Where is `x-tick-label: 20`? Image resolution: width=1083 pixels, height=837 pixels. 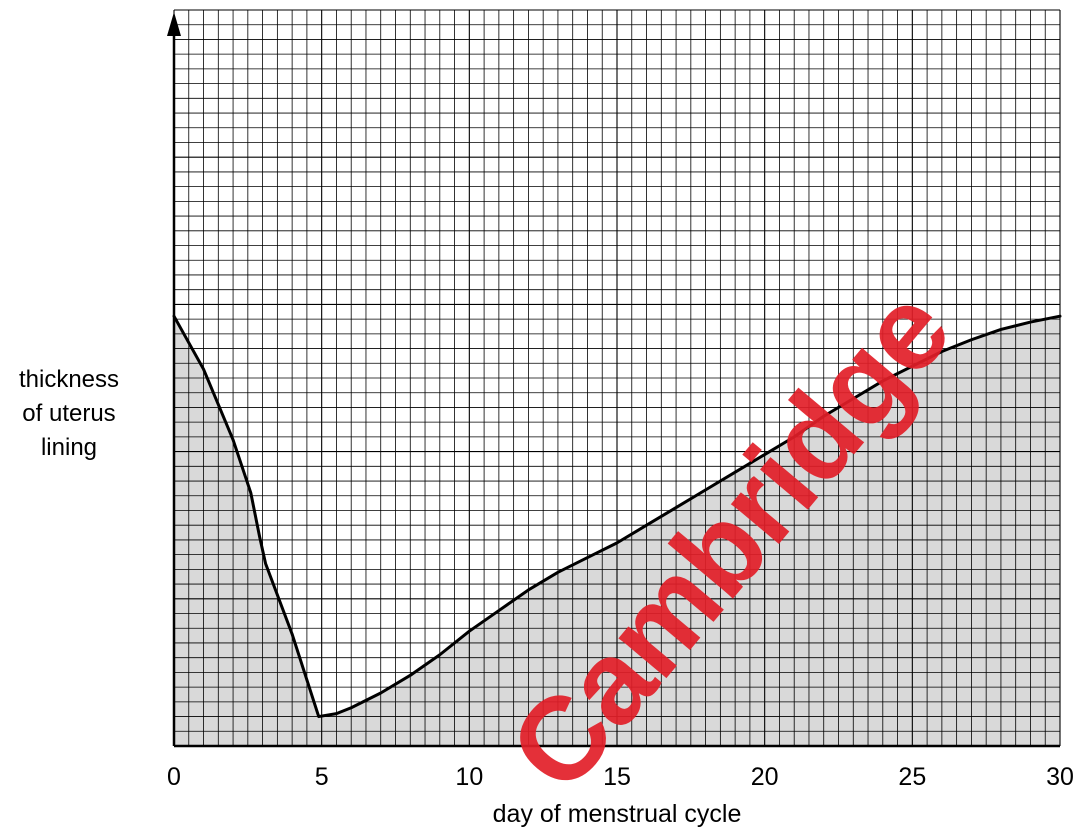
x-tick-label: 20 is located at coordinates (765, 777).